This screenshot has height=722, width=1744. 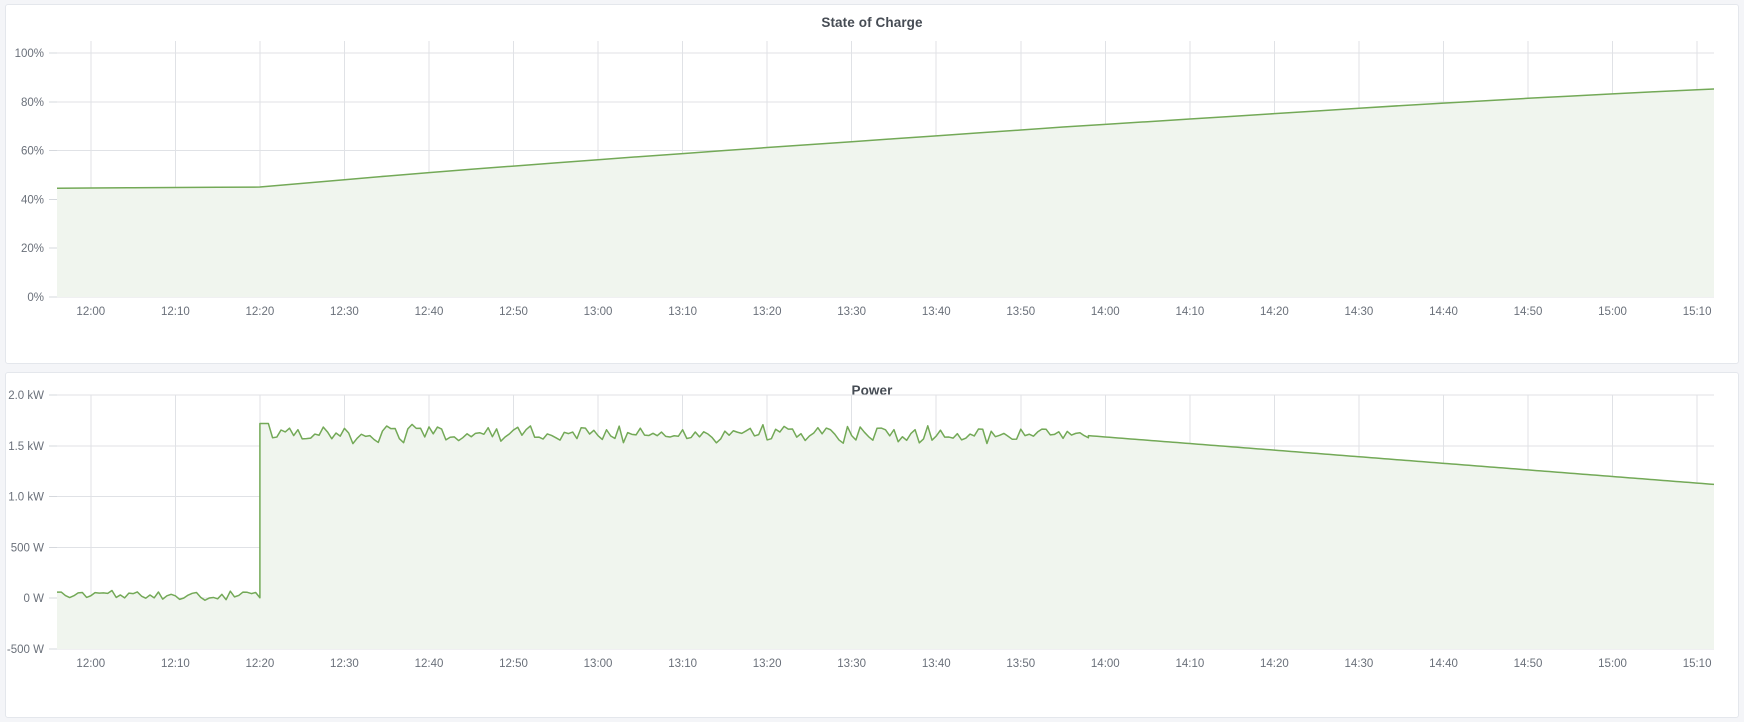 I want to click on y-axis-tick-label: 80%, so click(x=32, y=103).